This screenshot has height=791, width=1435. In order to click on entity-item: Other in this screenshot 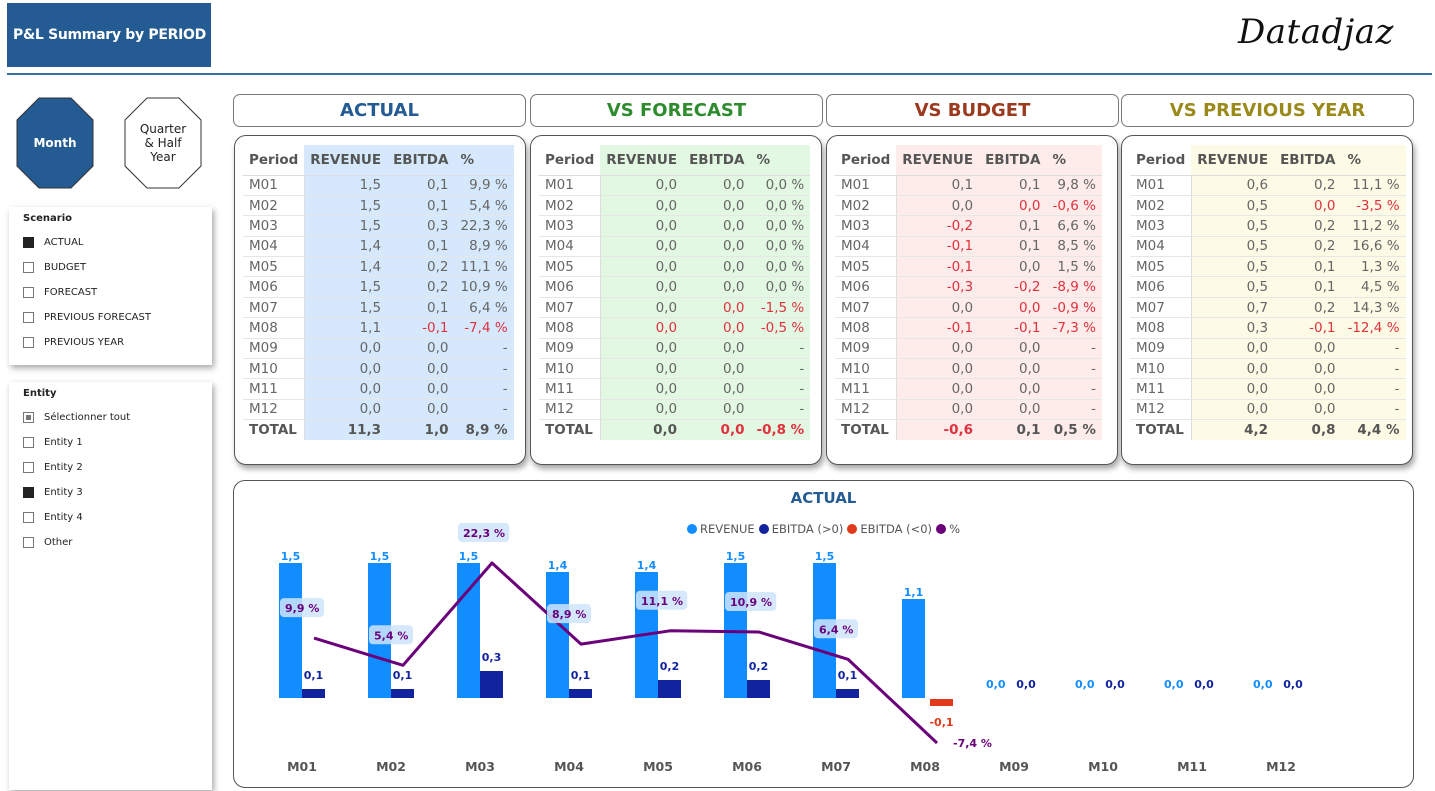, I will do `click(117, 542)`.